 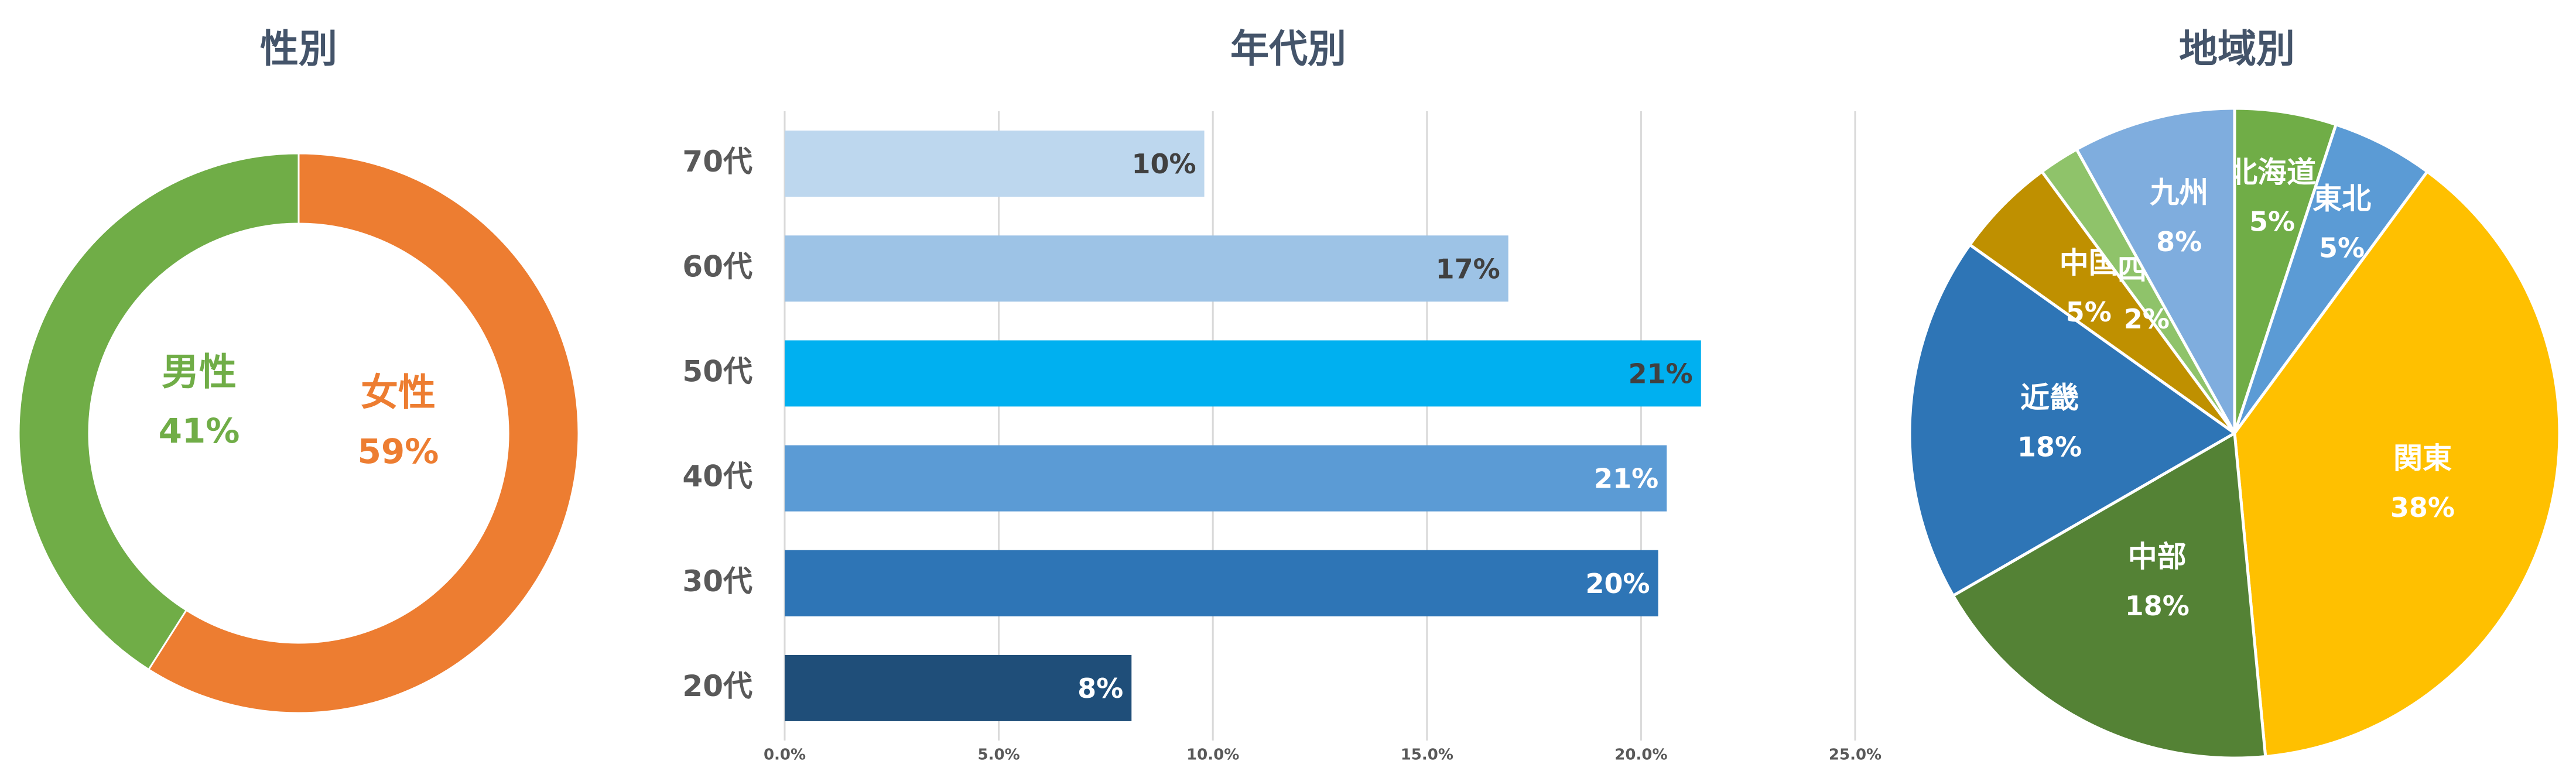 What do you see at coordinates (2157, 557) in the screenshot?
I see `pie-slice-label-item-3: 中部` at bounding box center [2157, 557].